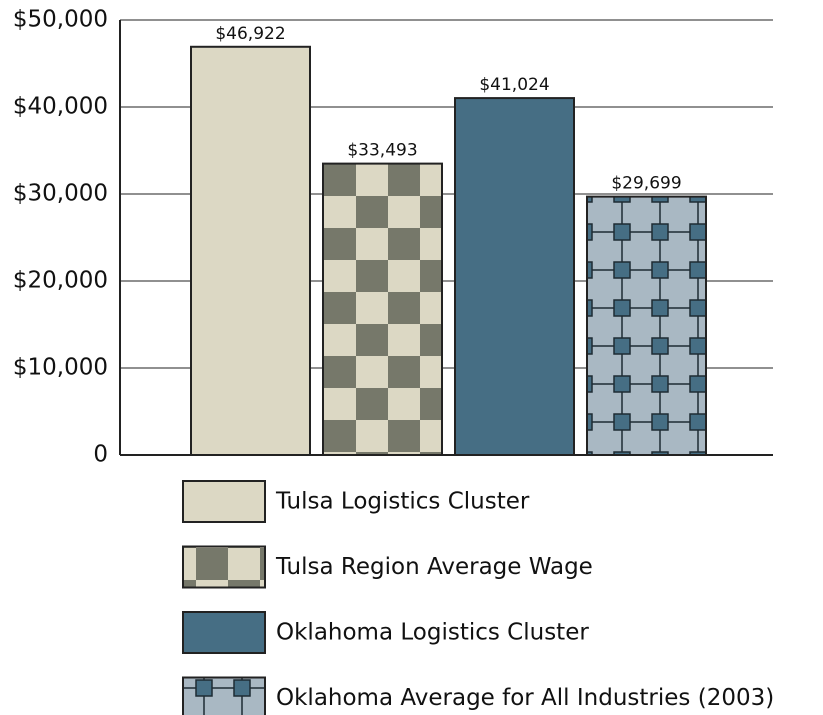 The width and height of the screenshot is (823, 715). Describe the element at coordinates (250, 34) in the screenshot. I see `value-label: $46,922` at that location.